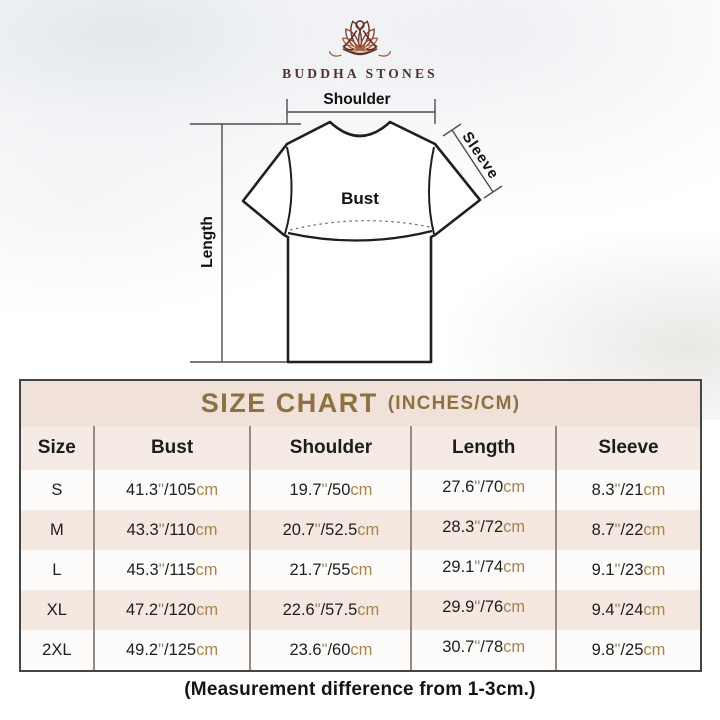 The height and width of the screenshot is (720, 720). What do you see at coordinates (331, 610) in the screenshot?
I see `shoulder-cell: 22.6"/57.5cm` at bounding box center [331, 610].